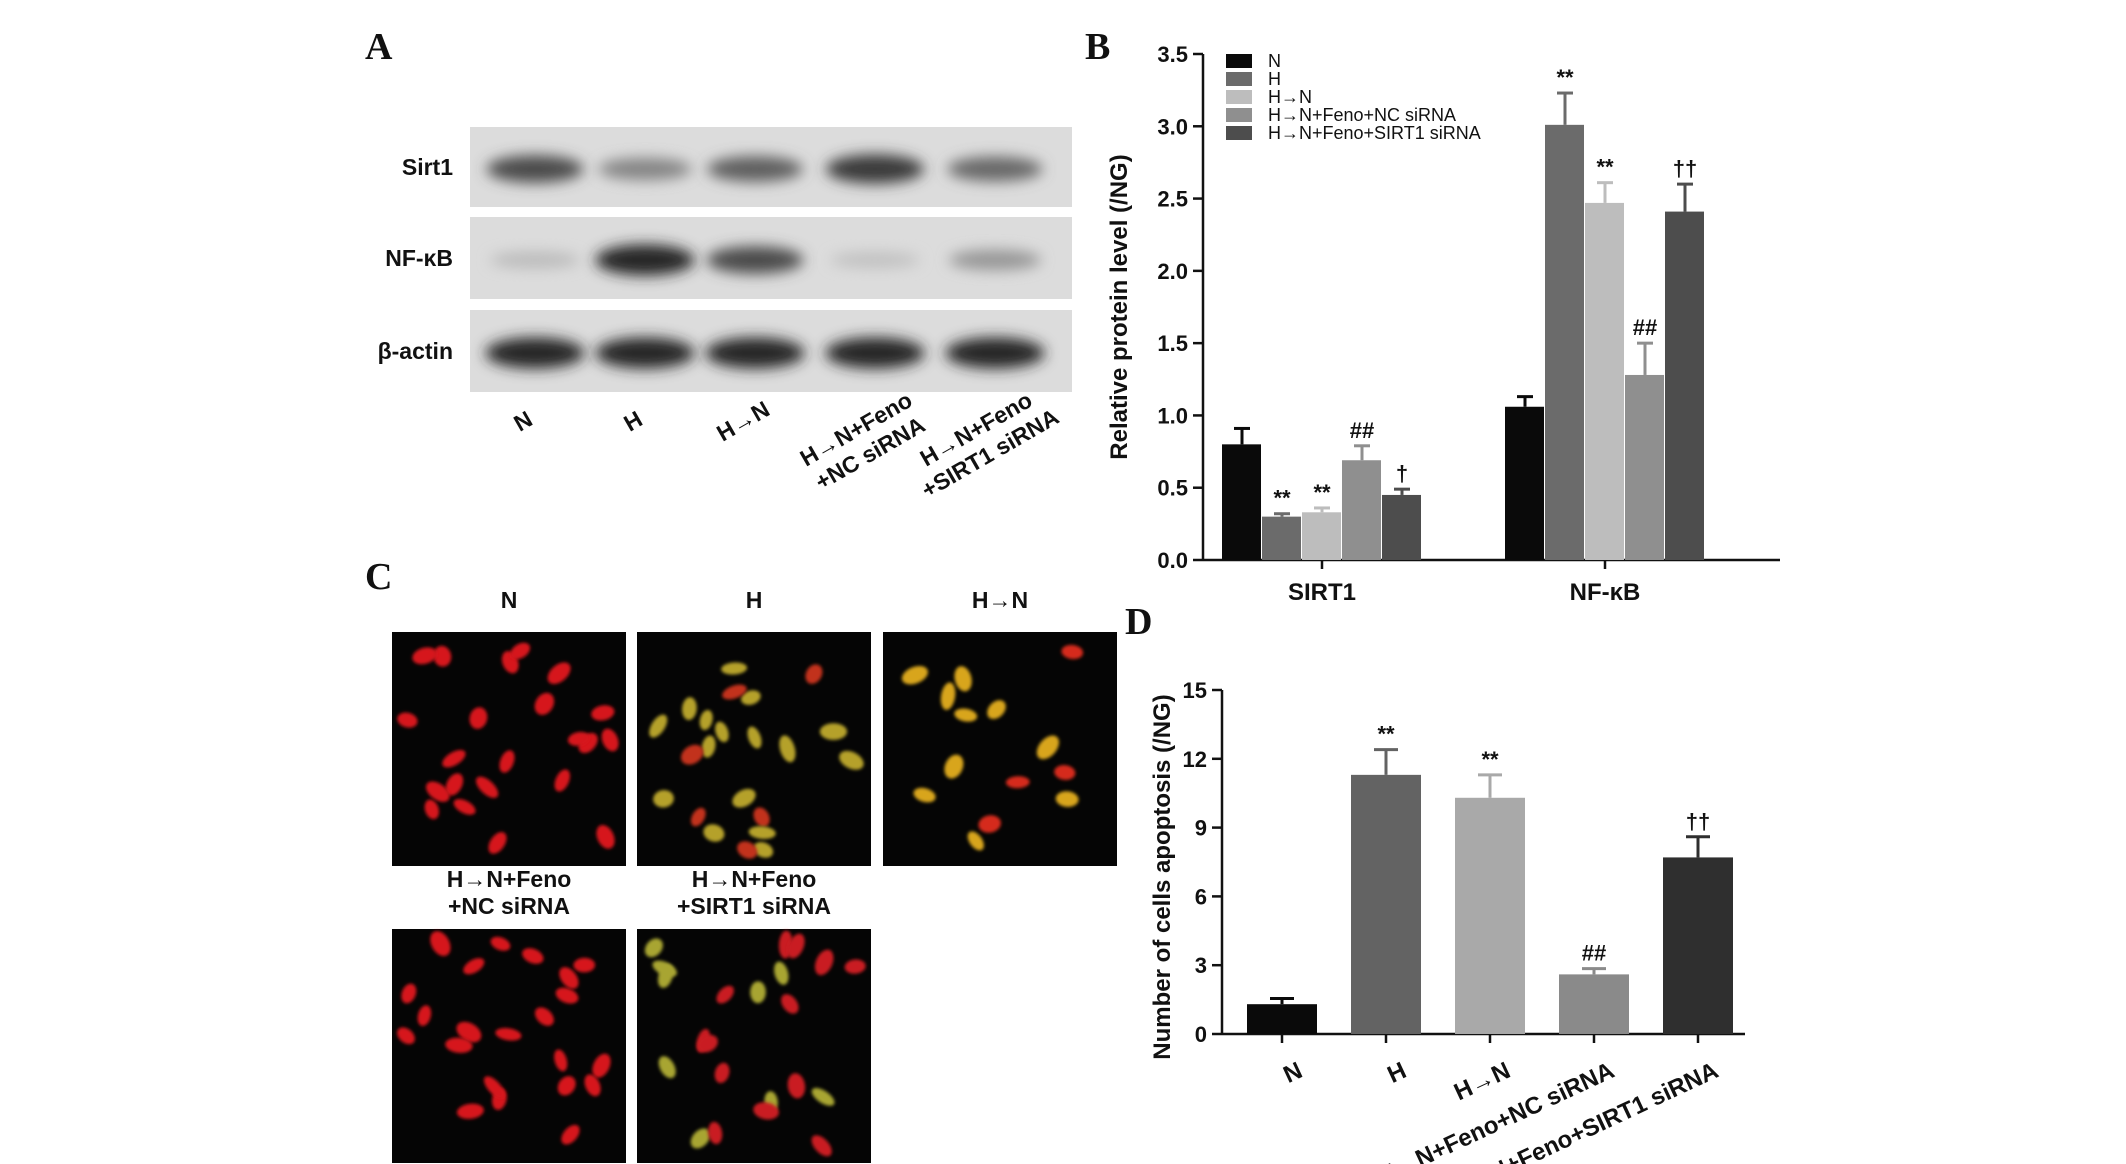  What do you see at coordinates (509, 906) in the screenshot?
I see `micrograph-title: +NC siRNA` at bounding box center [509, 906].